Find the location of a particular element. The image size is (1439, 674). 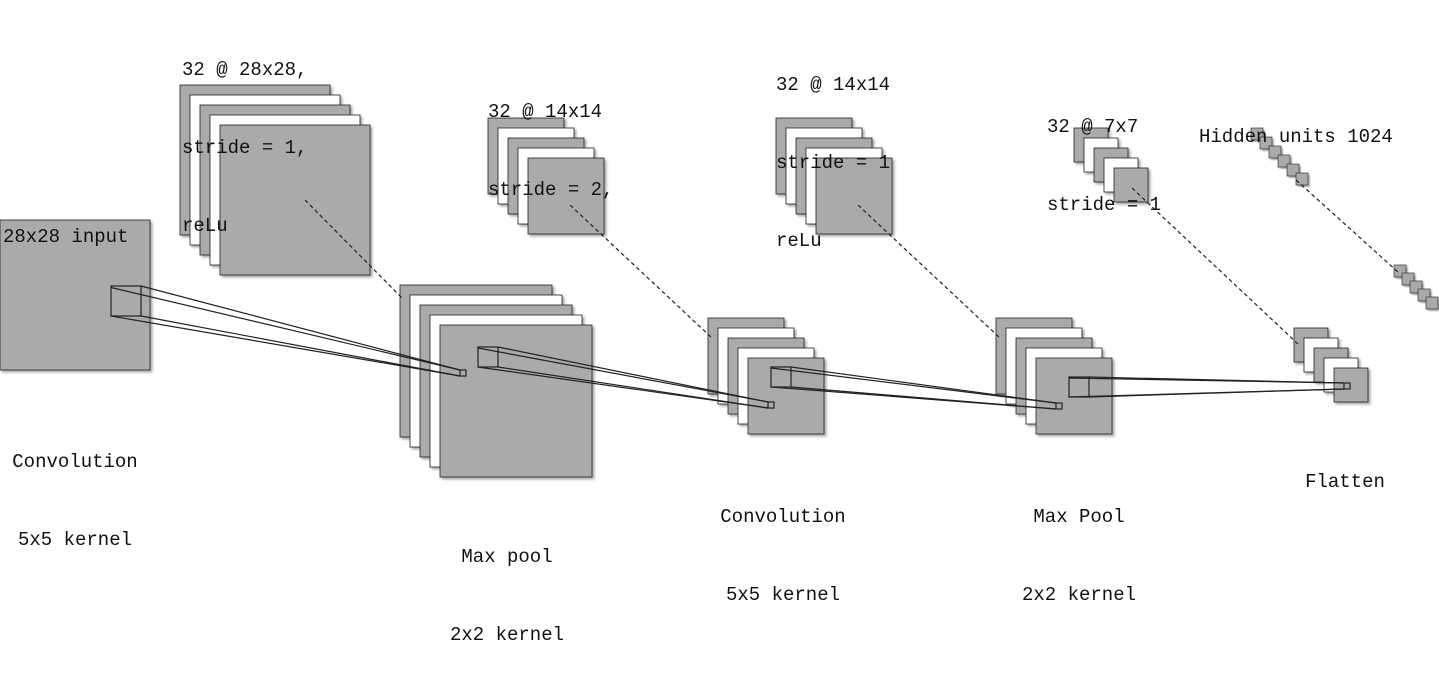

conv1-output-label: 32 @ 28x28, stride = 1, reLu is located at coordinates (244, 135).